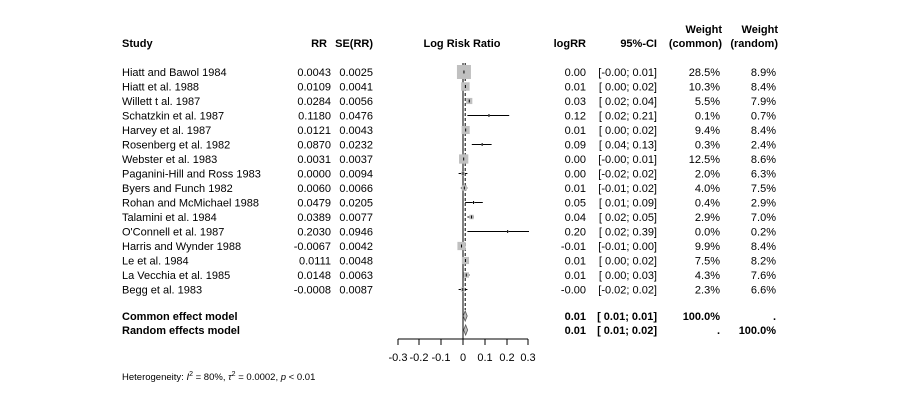 Image resolution: width=900 pixels, height=400 pixels. I want to click on summary-weight-common: ., so click(718, 331).